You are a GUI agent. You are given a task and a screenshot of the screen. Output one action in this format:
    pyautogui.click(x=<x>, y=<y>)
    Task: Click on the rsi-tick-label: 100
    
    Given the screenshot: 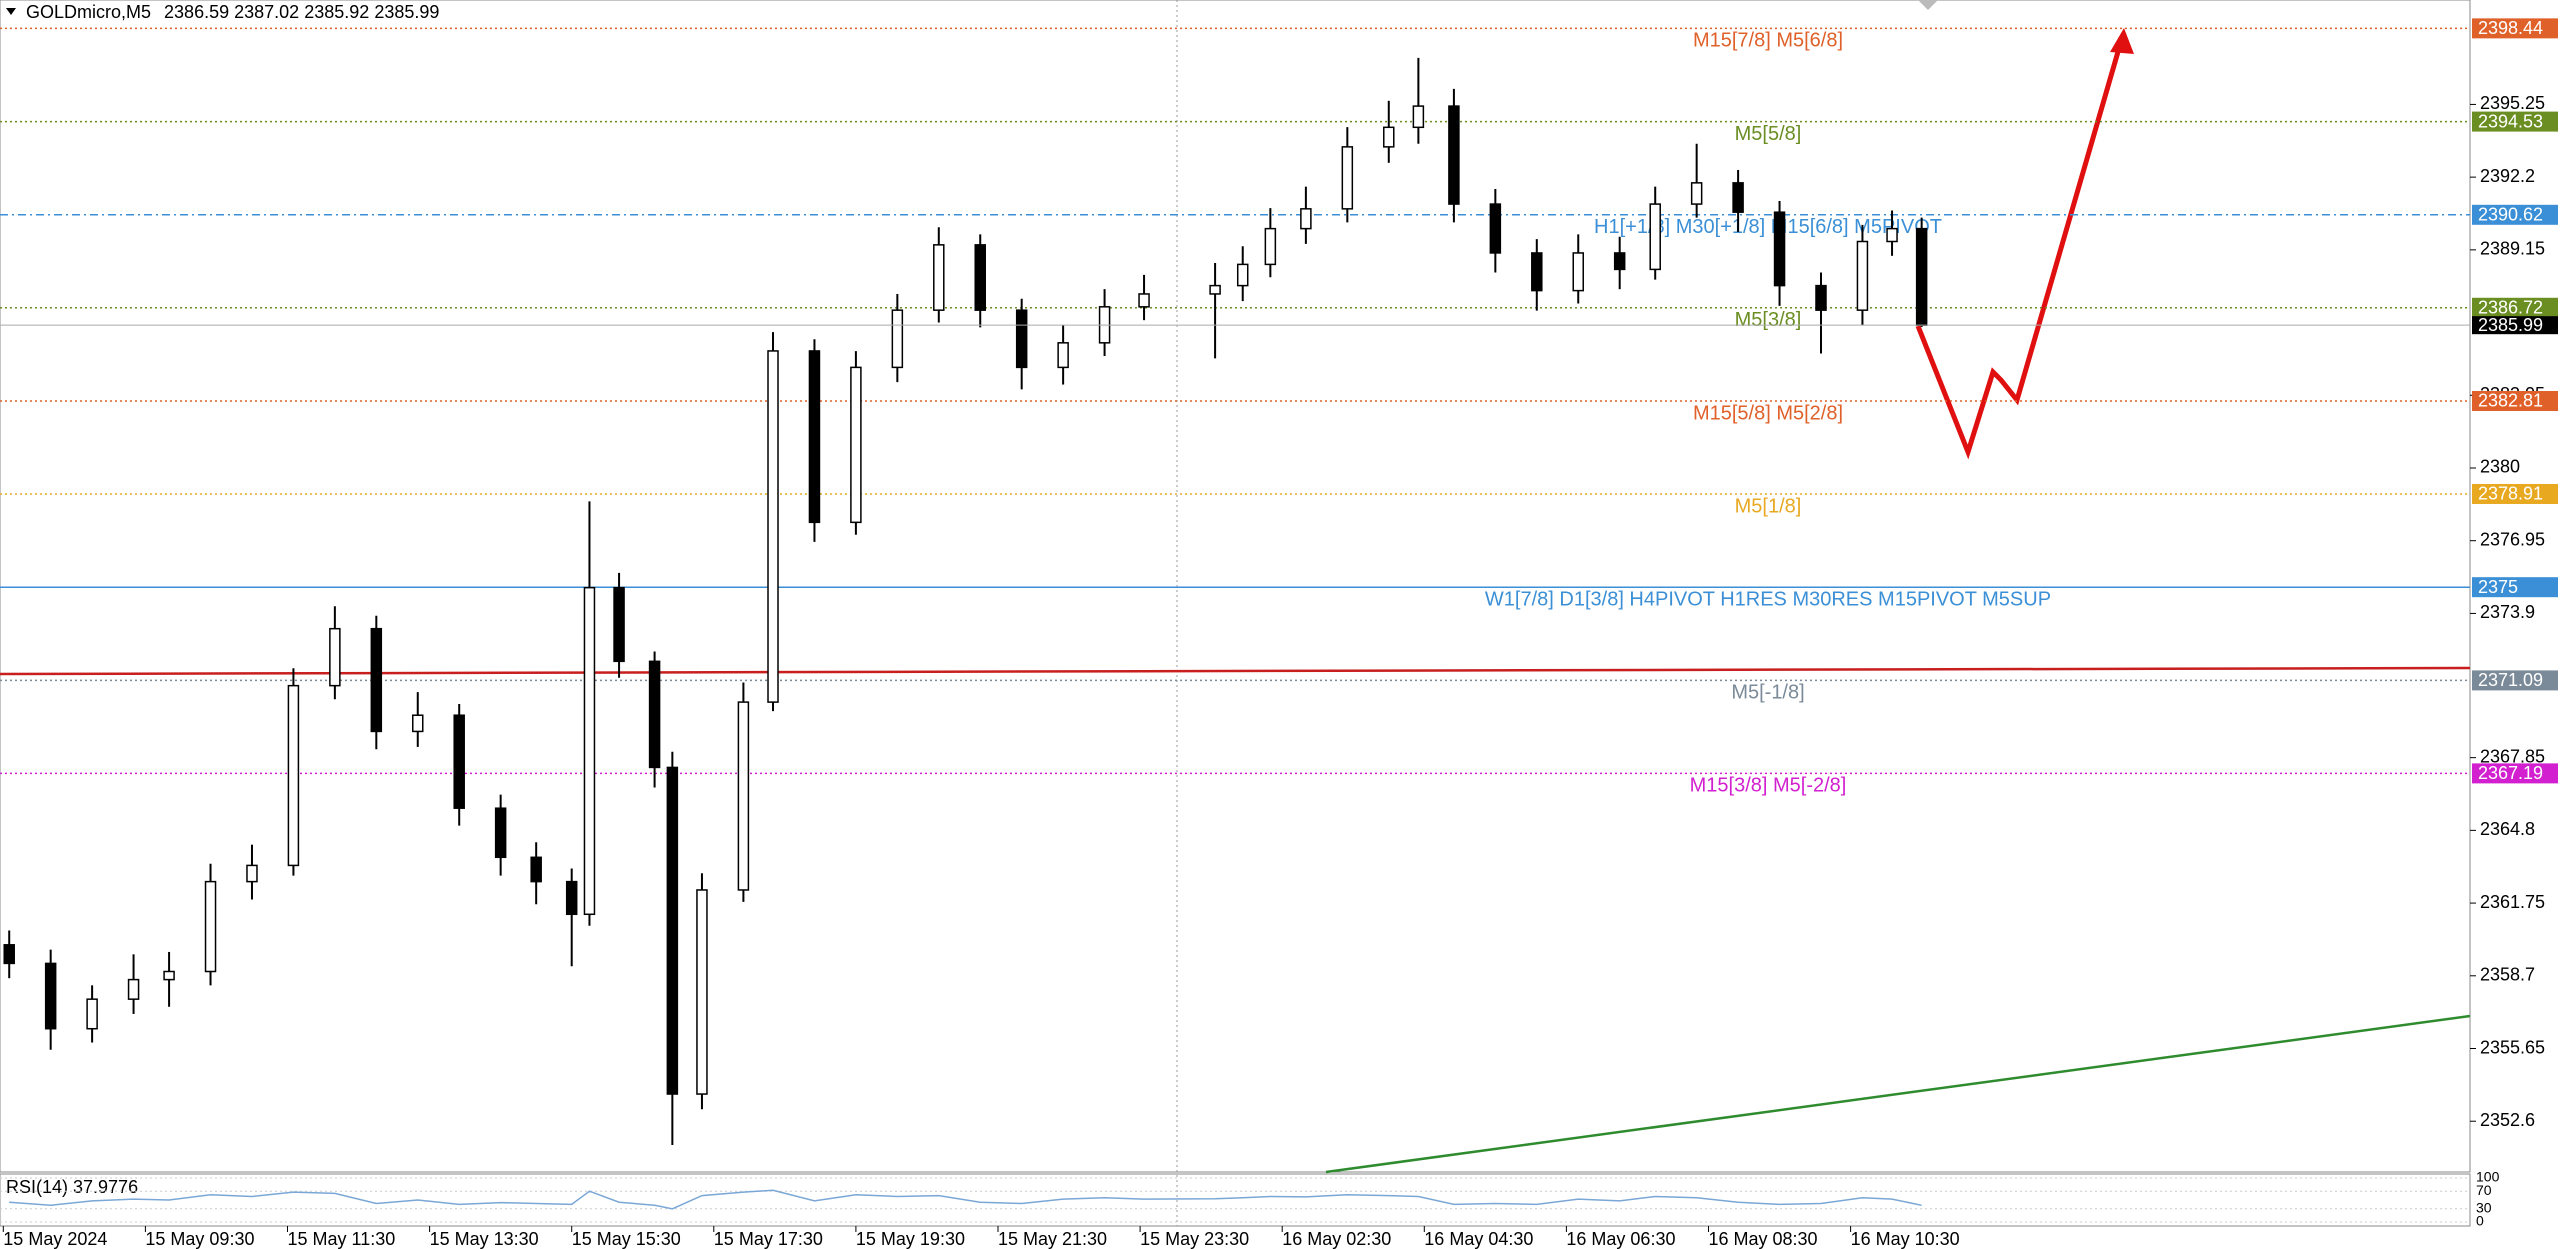 What is the action you would take?
    pyautogui.click(x=2488, y=1177)
    